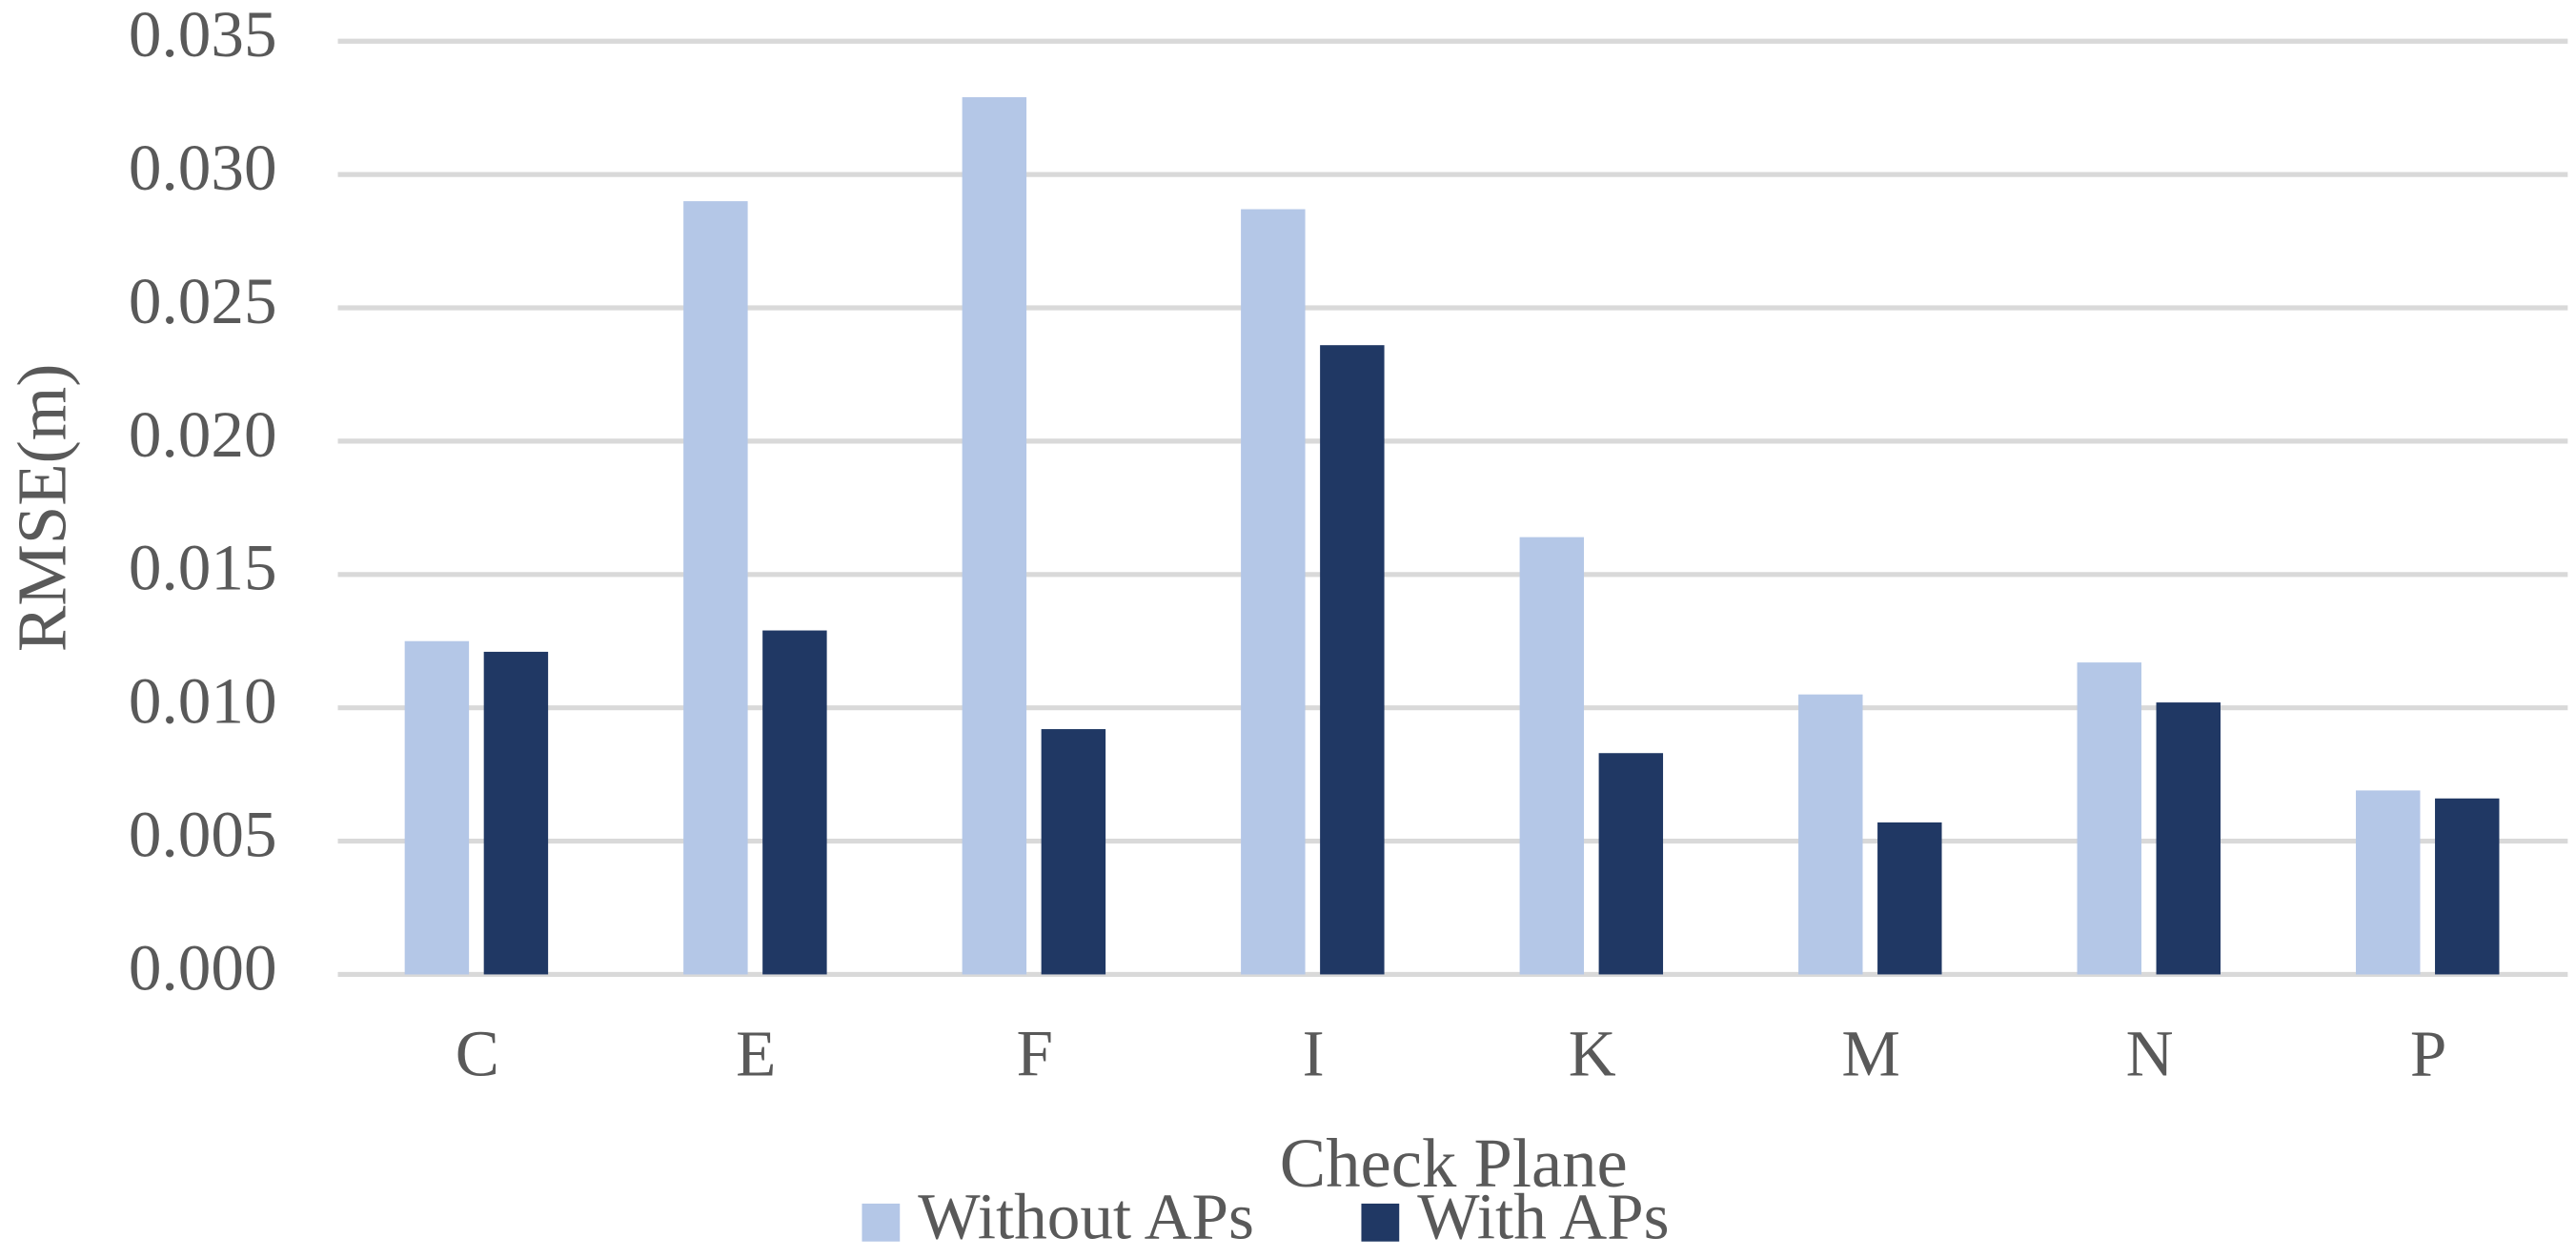 The height and width of the screenshot is (1258, 2576). What do you see at coordinates (1454, 1163) in the screenshot?
I see `x-axis-title: Check Plane` at bounding box center [1454, 1163].